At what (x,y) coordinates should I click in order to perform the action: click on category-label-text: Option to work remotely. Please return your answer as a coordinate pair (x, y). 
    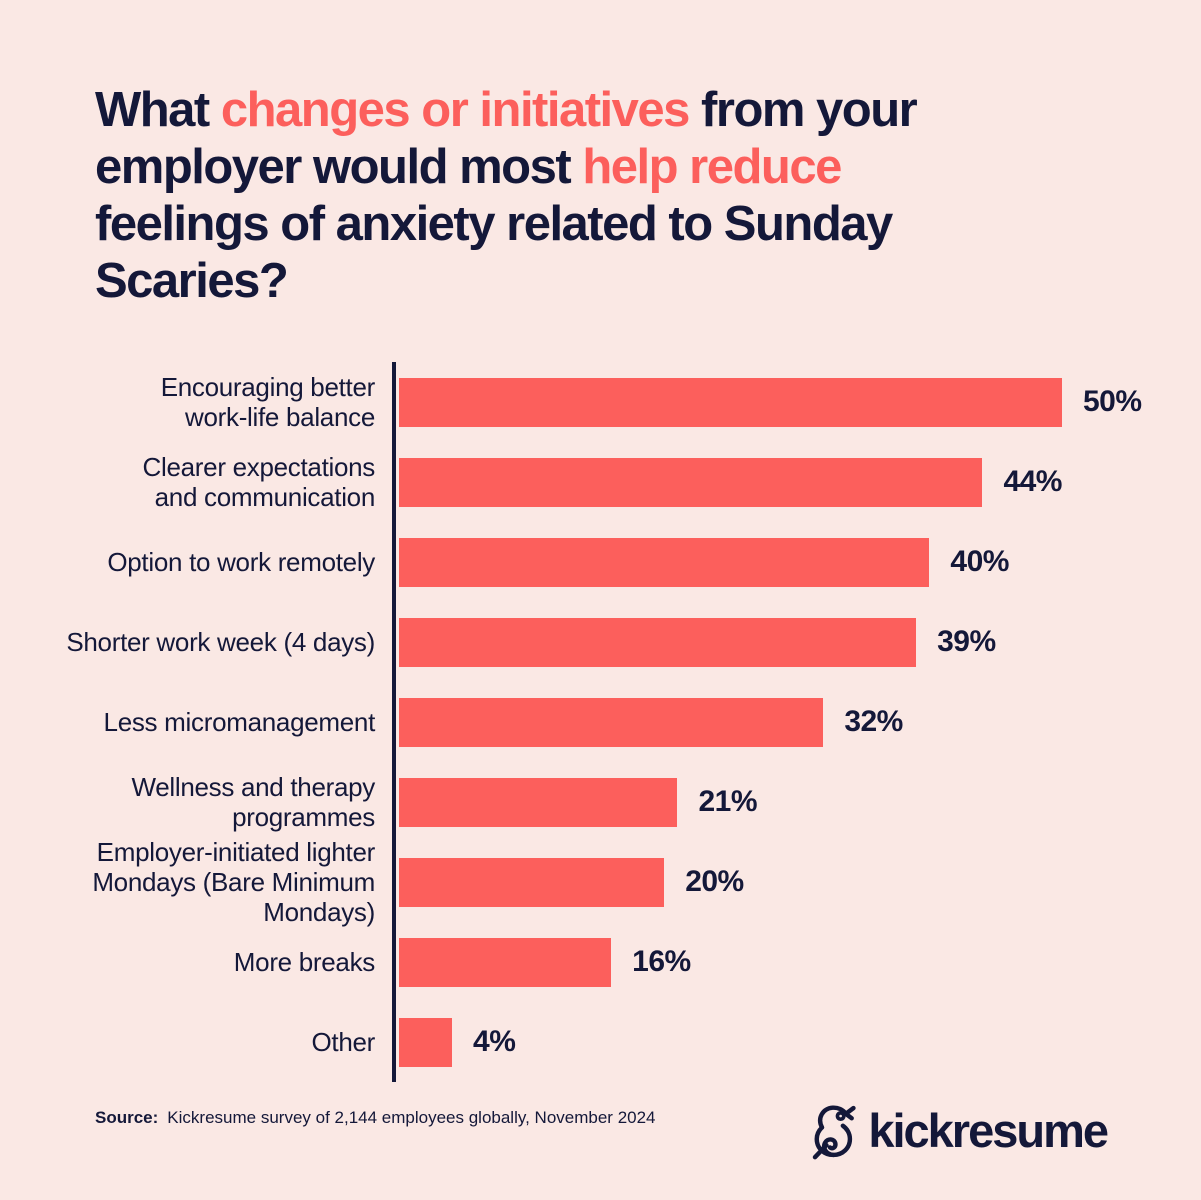
    Looking at the image, I should click on (241, 562).